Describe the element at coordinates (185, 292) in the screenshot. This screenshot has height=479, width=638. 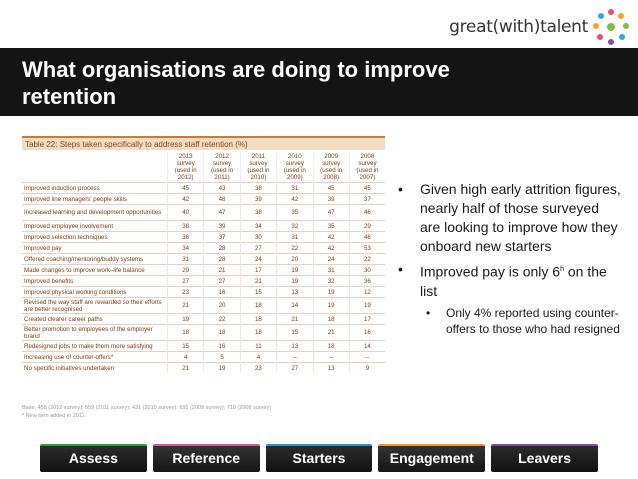
I see `table-cell: 23` at that location.